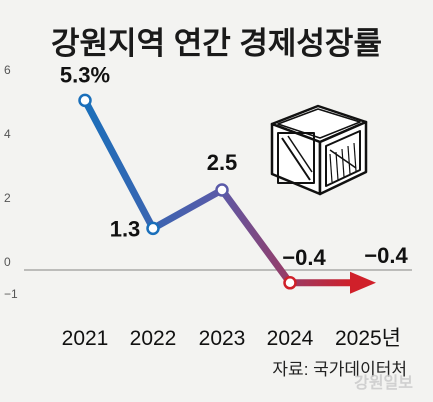 This screenshot has height=402, width=433. What do you see at coordinates (222, 162) in the screenshot?
I see `data-label: 2.5` at bounding box center [222, 162].